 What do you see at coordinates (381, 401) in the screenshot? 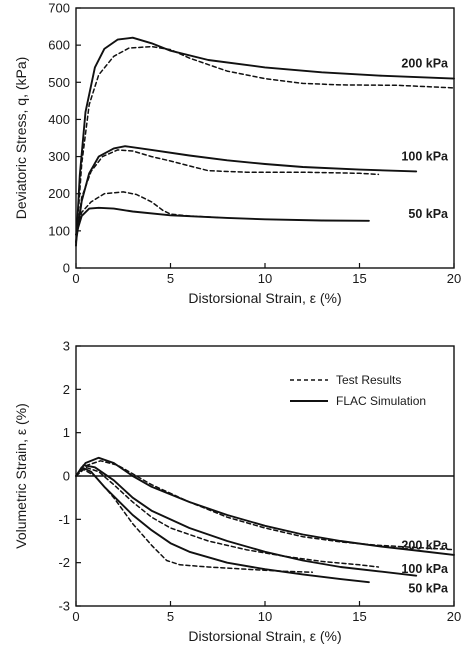
I see `legend-label: FLAC Simulation` at bounding box center [381, 401].